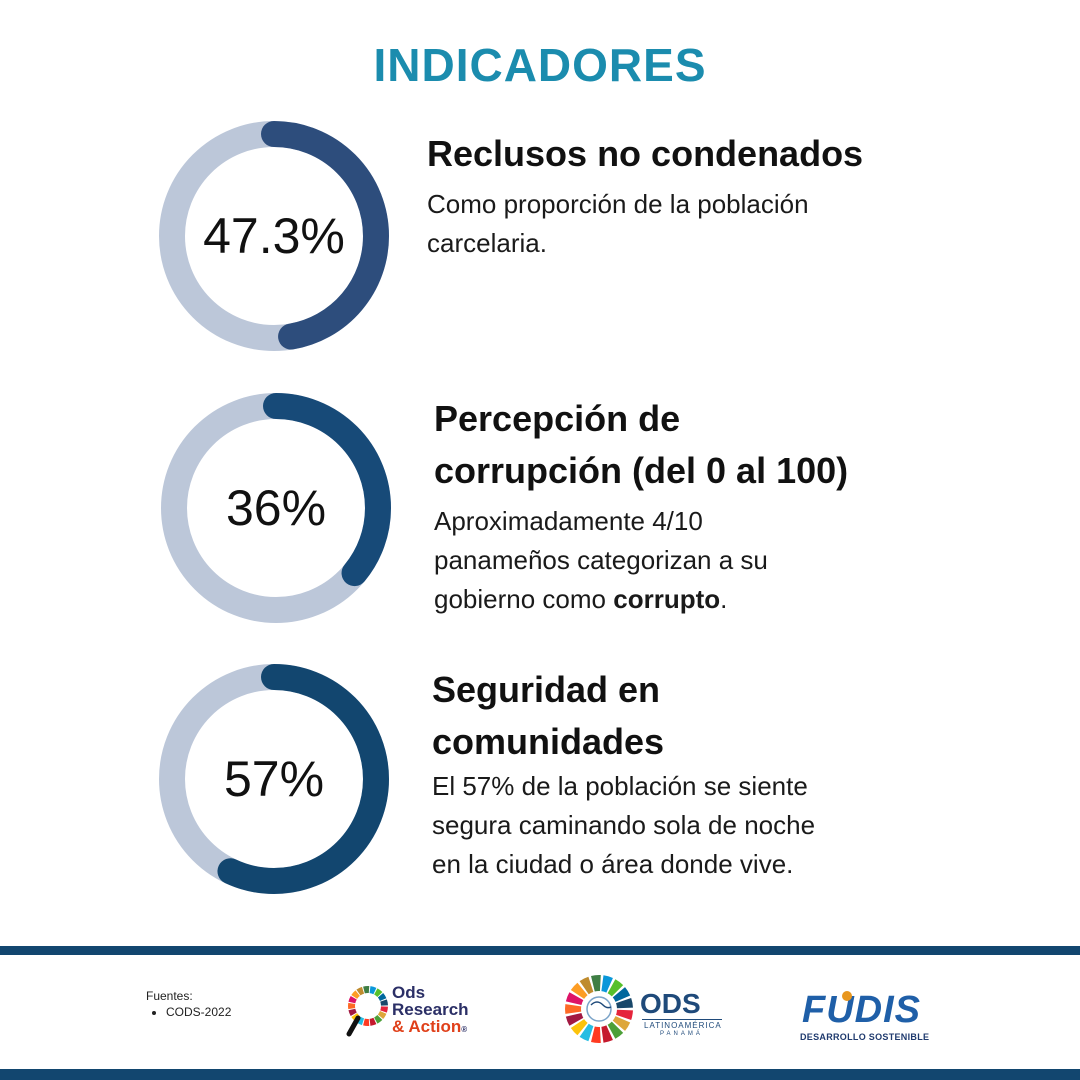 The image size is (1080, 1080). I want to click on fudis-logo: FUDIS DESARROLLO SOSTENIBLE, so click(865, 1015).